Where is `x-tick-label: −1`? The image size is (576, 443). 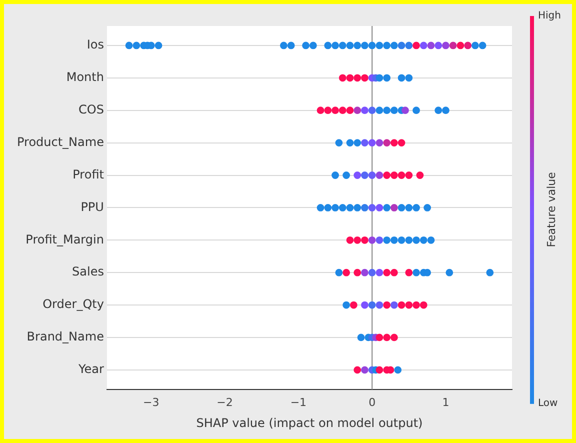
x-tick-label: −1 is located at coordinates (298, 402).